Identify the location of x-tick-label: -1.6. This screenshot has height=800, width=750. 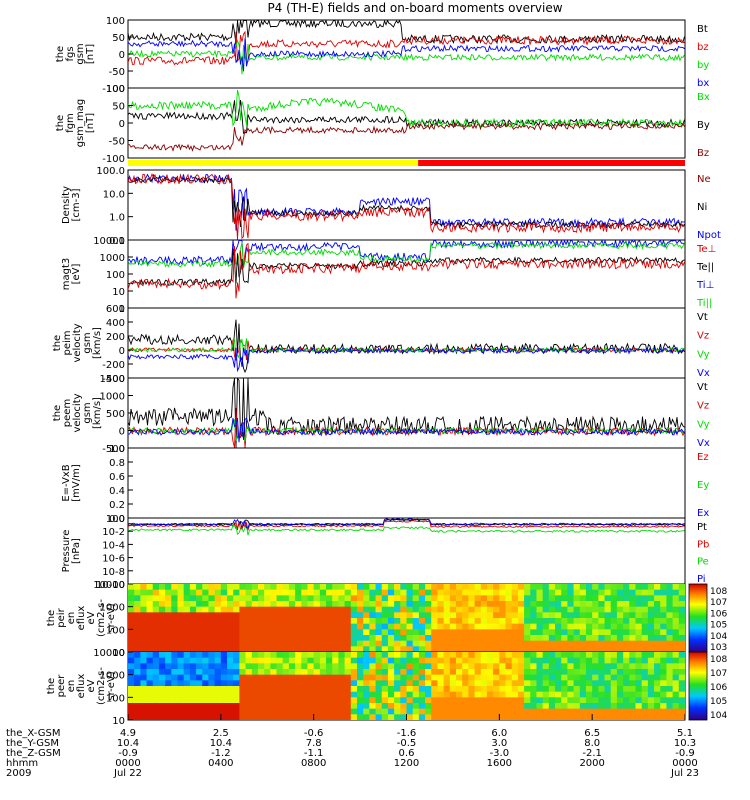
(407, 733).